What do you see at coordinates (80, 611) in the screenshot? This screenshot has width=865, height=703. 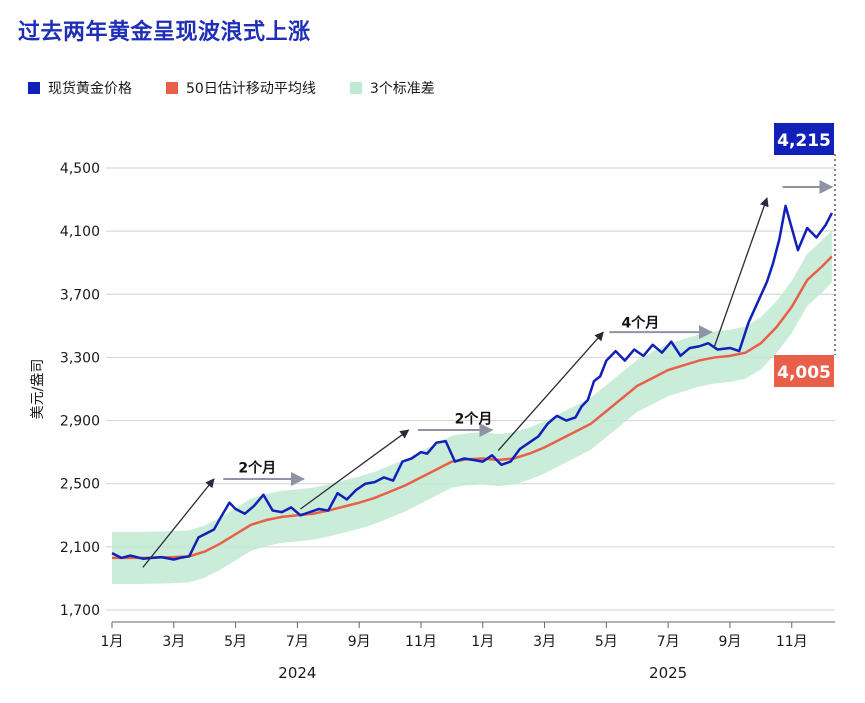 I see `y-tick-label: 1,700` at bounding box center [80, 611].